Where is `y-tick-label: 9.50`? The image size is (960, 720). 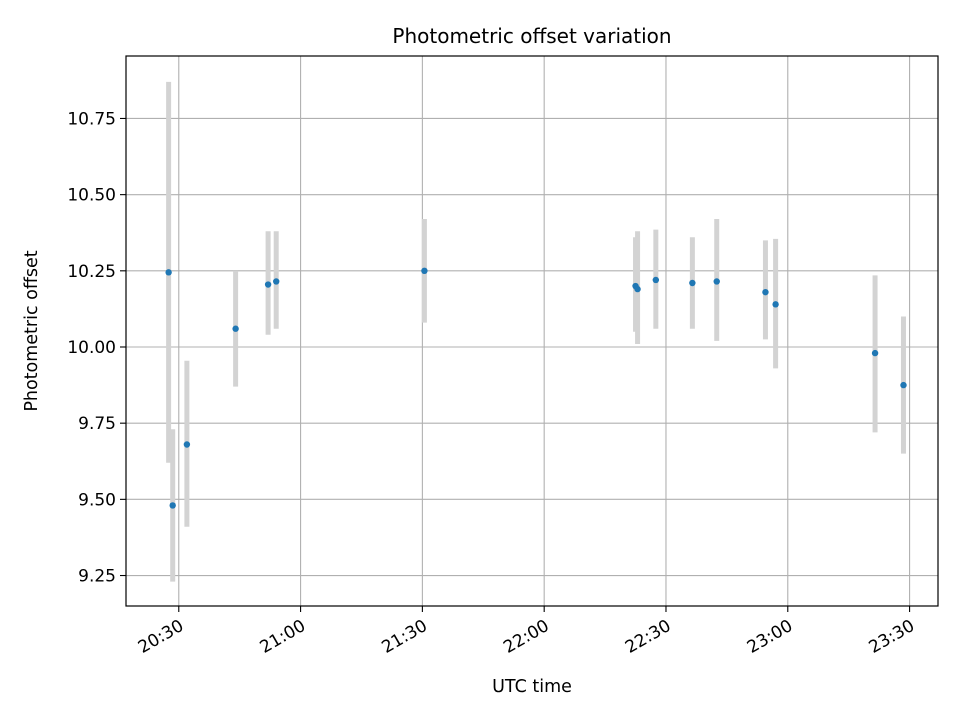 y-tick-label: 9.50 is located at coordinates (97, 500).